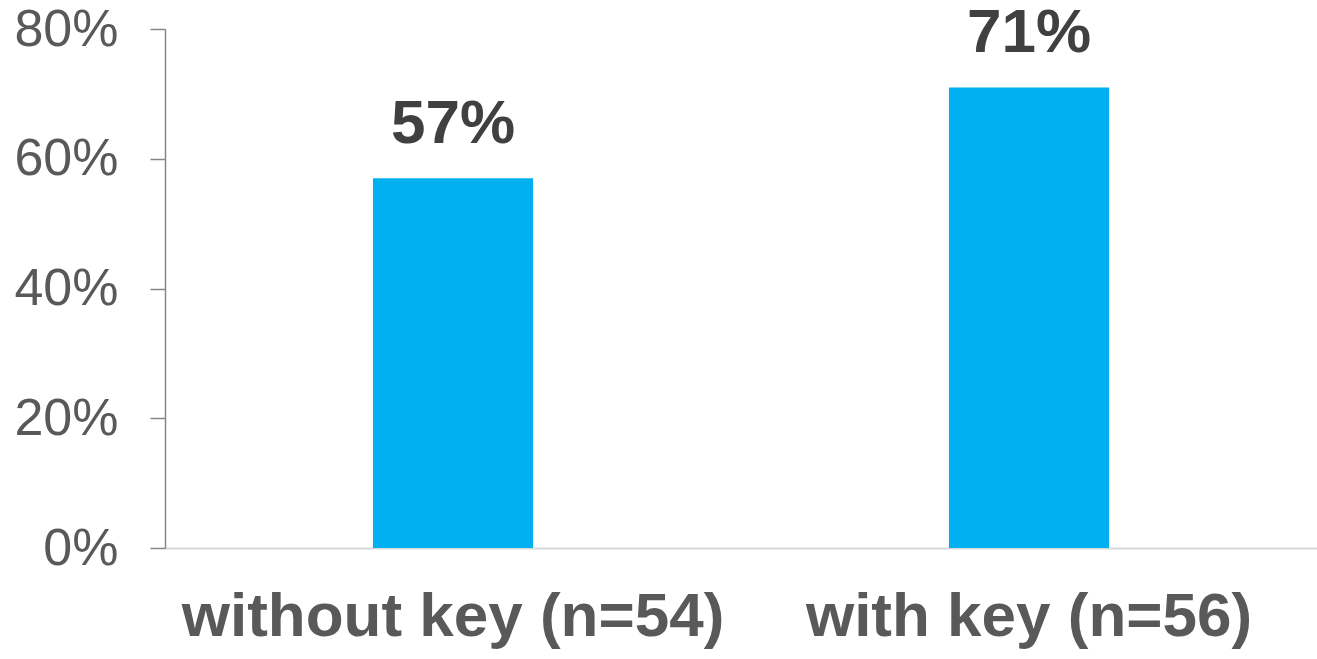  I want to click on x-tick-label: with key (n=56), so click(1028, 614).